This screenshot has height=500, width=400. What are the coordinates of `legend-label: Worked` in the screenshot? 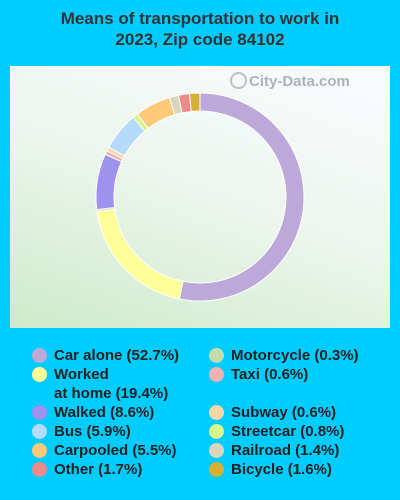 It's located at (81, 374).